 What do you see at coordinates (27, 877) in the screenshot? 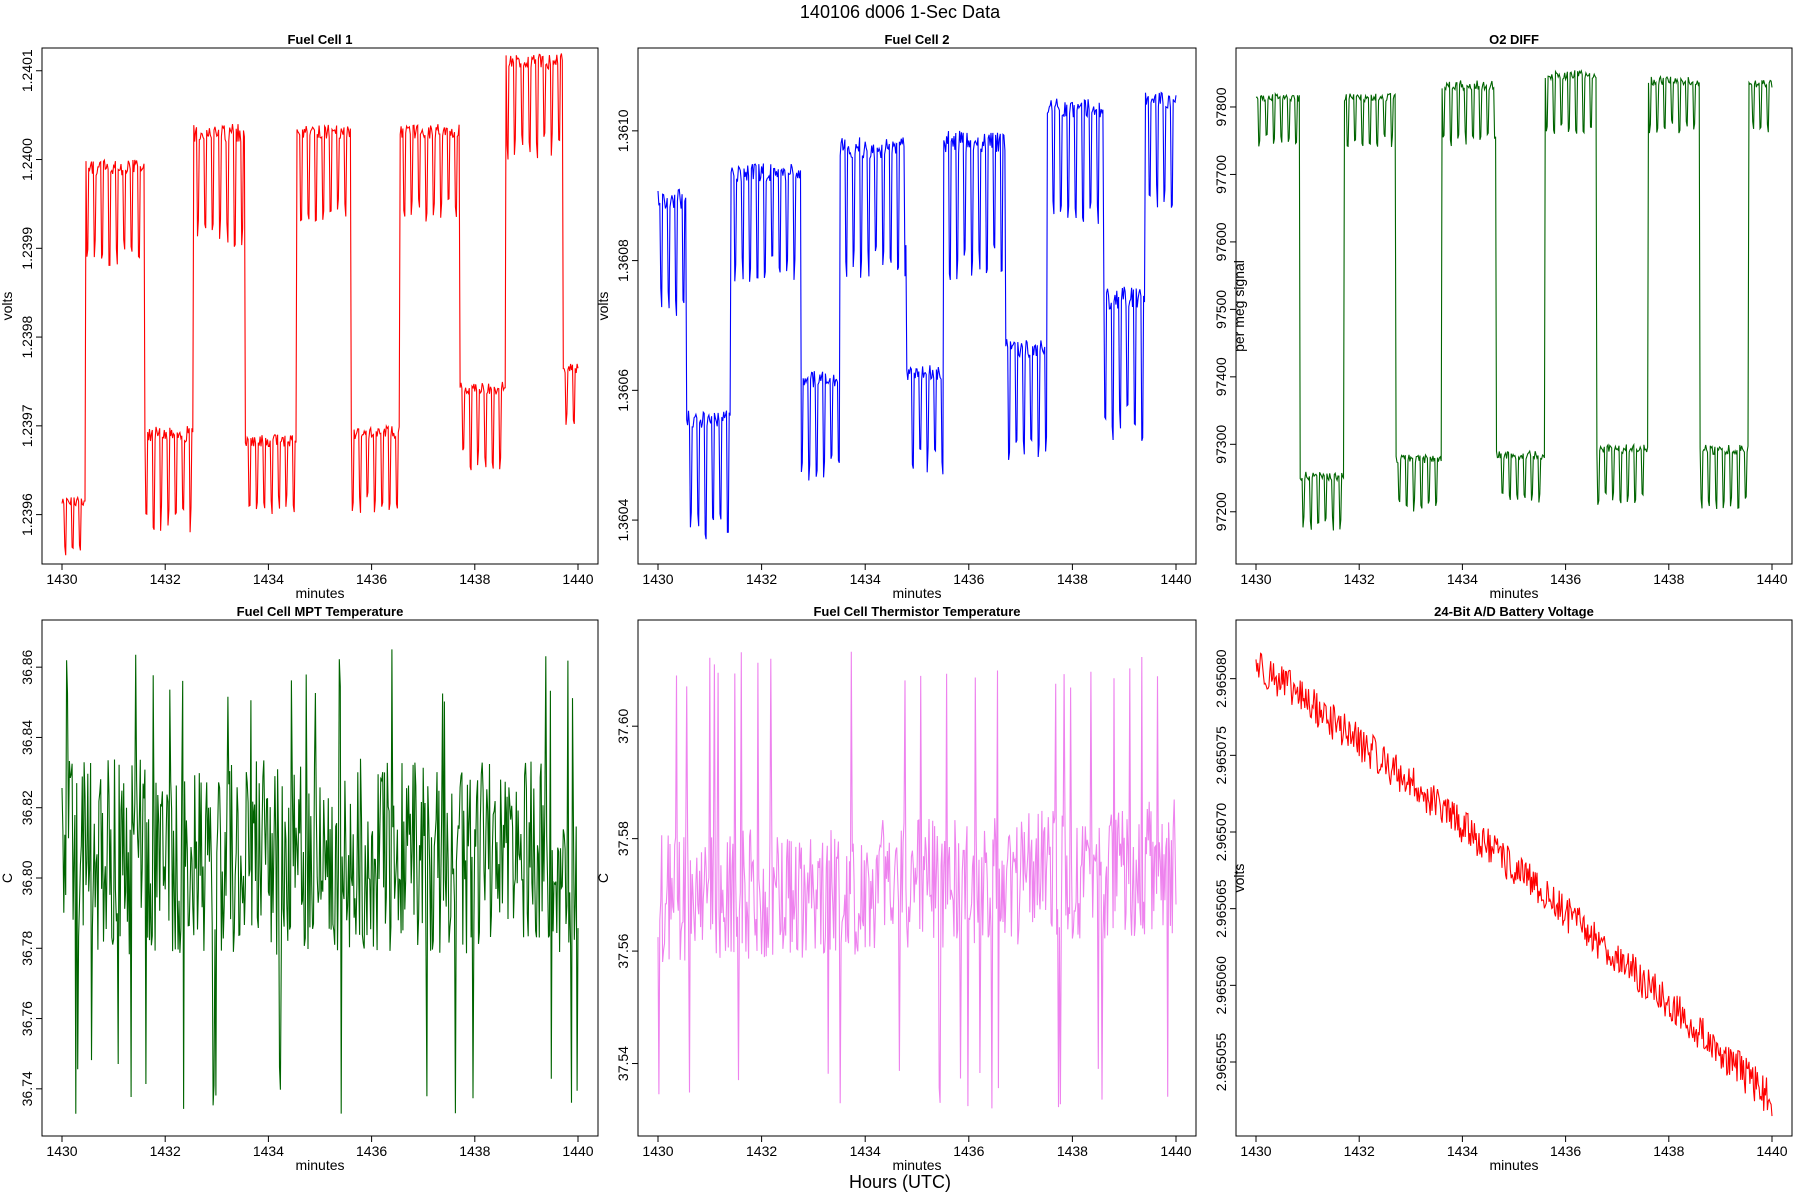
I see `y-tick-label: 36.80` at bounding box center [27, 877].